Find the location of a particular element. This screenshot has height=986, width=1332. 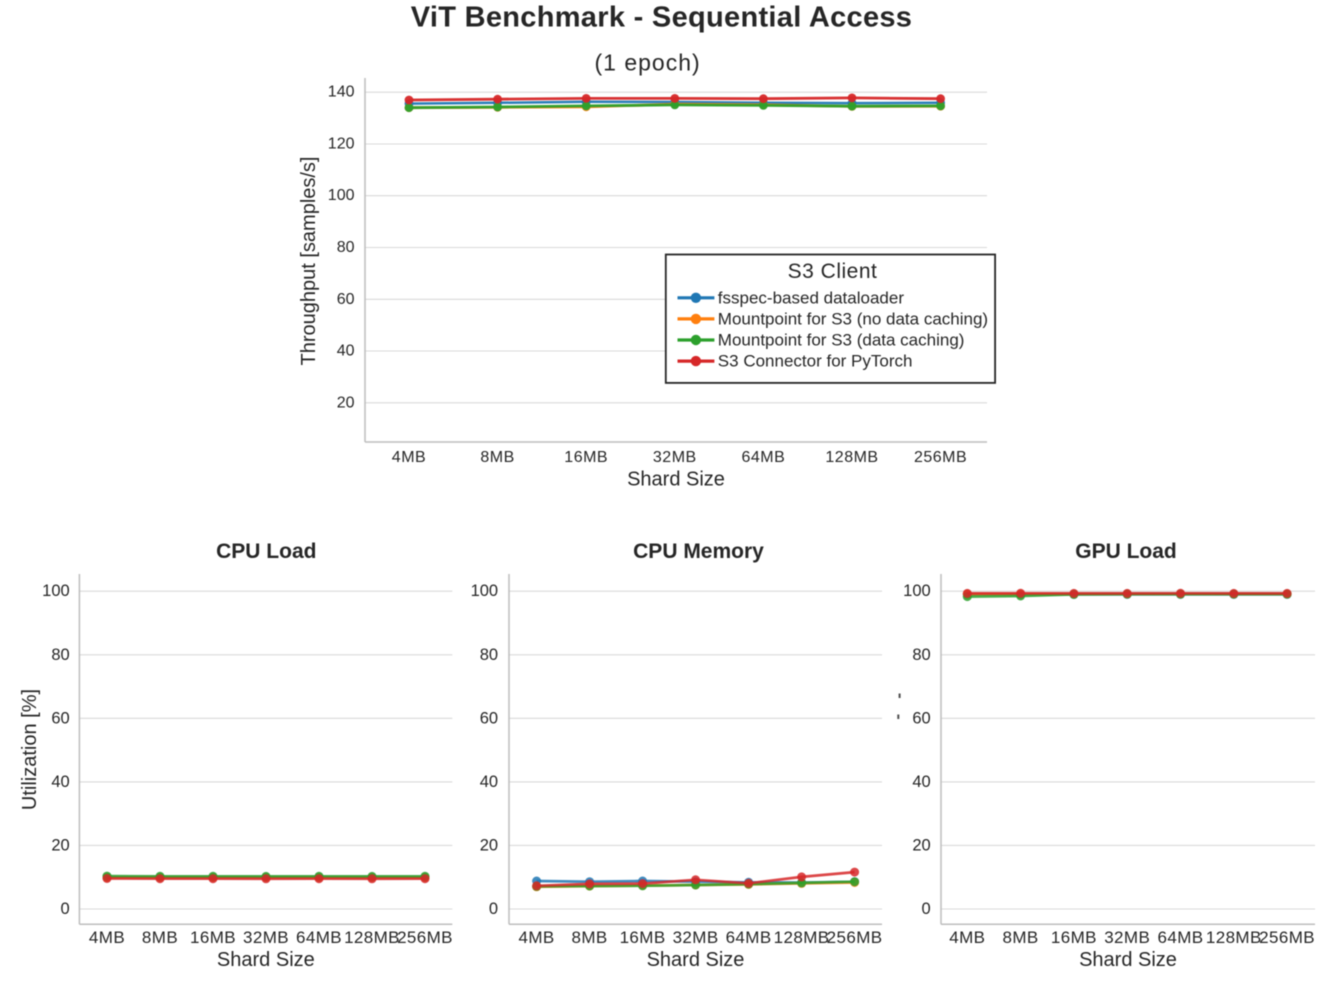

svg-text: S3 Connector for PyTorch is located at coordinates (815, 361).